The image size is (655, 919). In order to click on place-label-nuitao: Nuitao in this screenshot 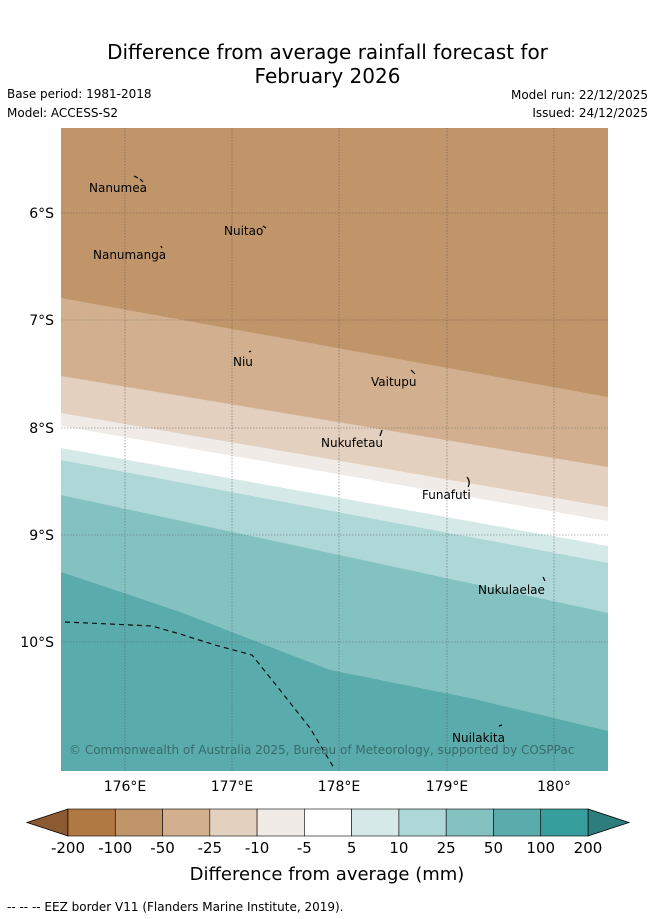, I will do `click(243, 231)`.